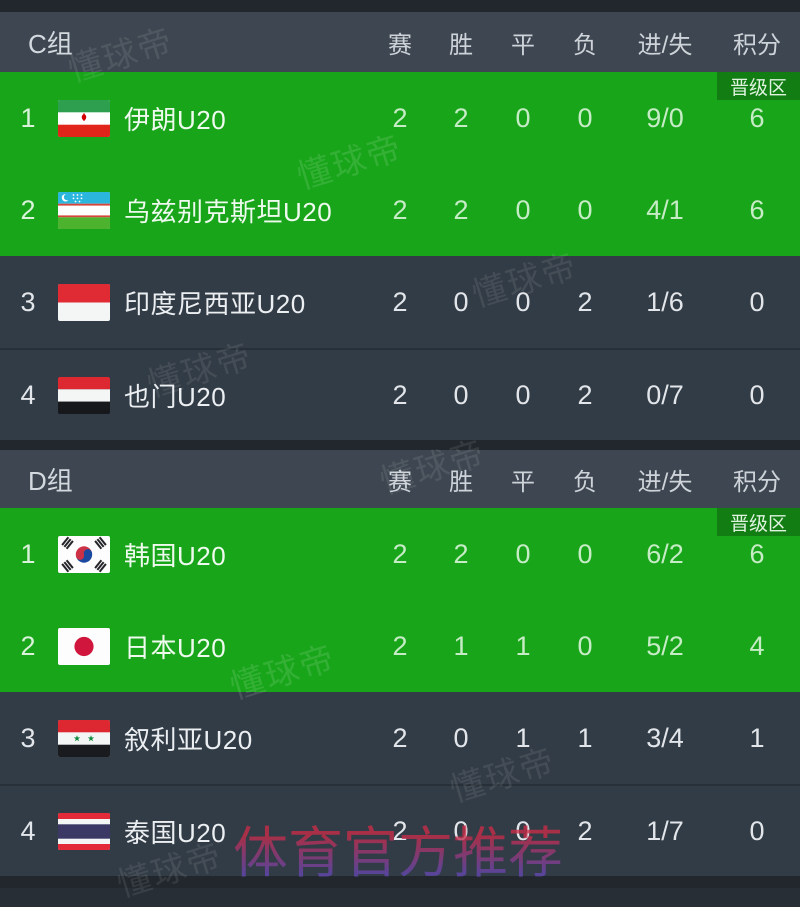 This screenshot has width=800, height=907. I want to click on table-row-thailand: 4 泰国U20 2 0 0 2 1/7 0, so click(400, 830).